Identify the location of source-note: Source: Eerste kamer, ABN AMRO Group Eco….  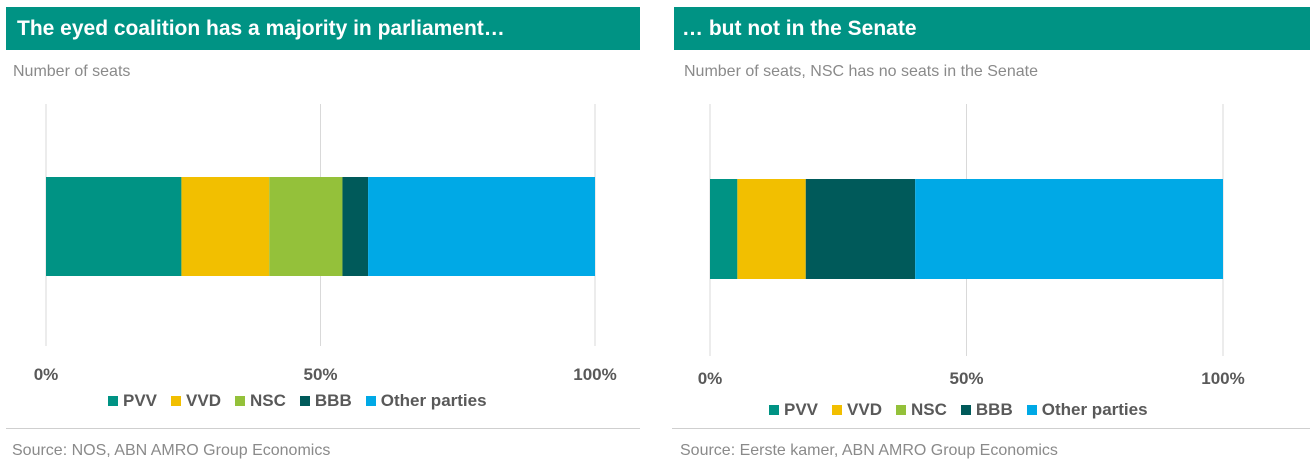
(869, 450).